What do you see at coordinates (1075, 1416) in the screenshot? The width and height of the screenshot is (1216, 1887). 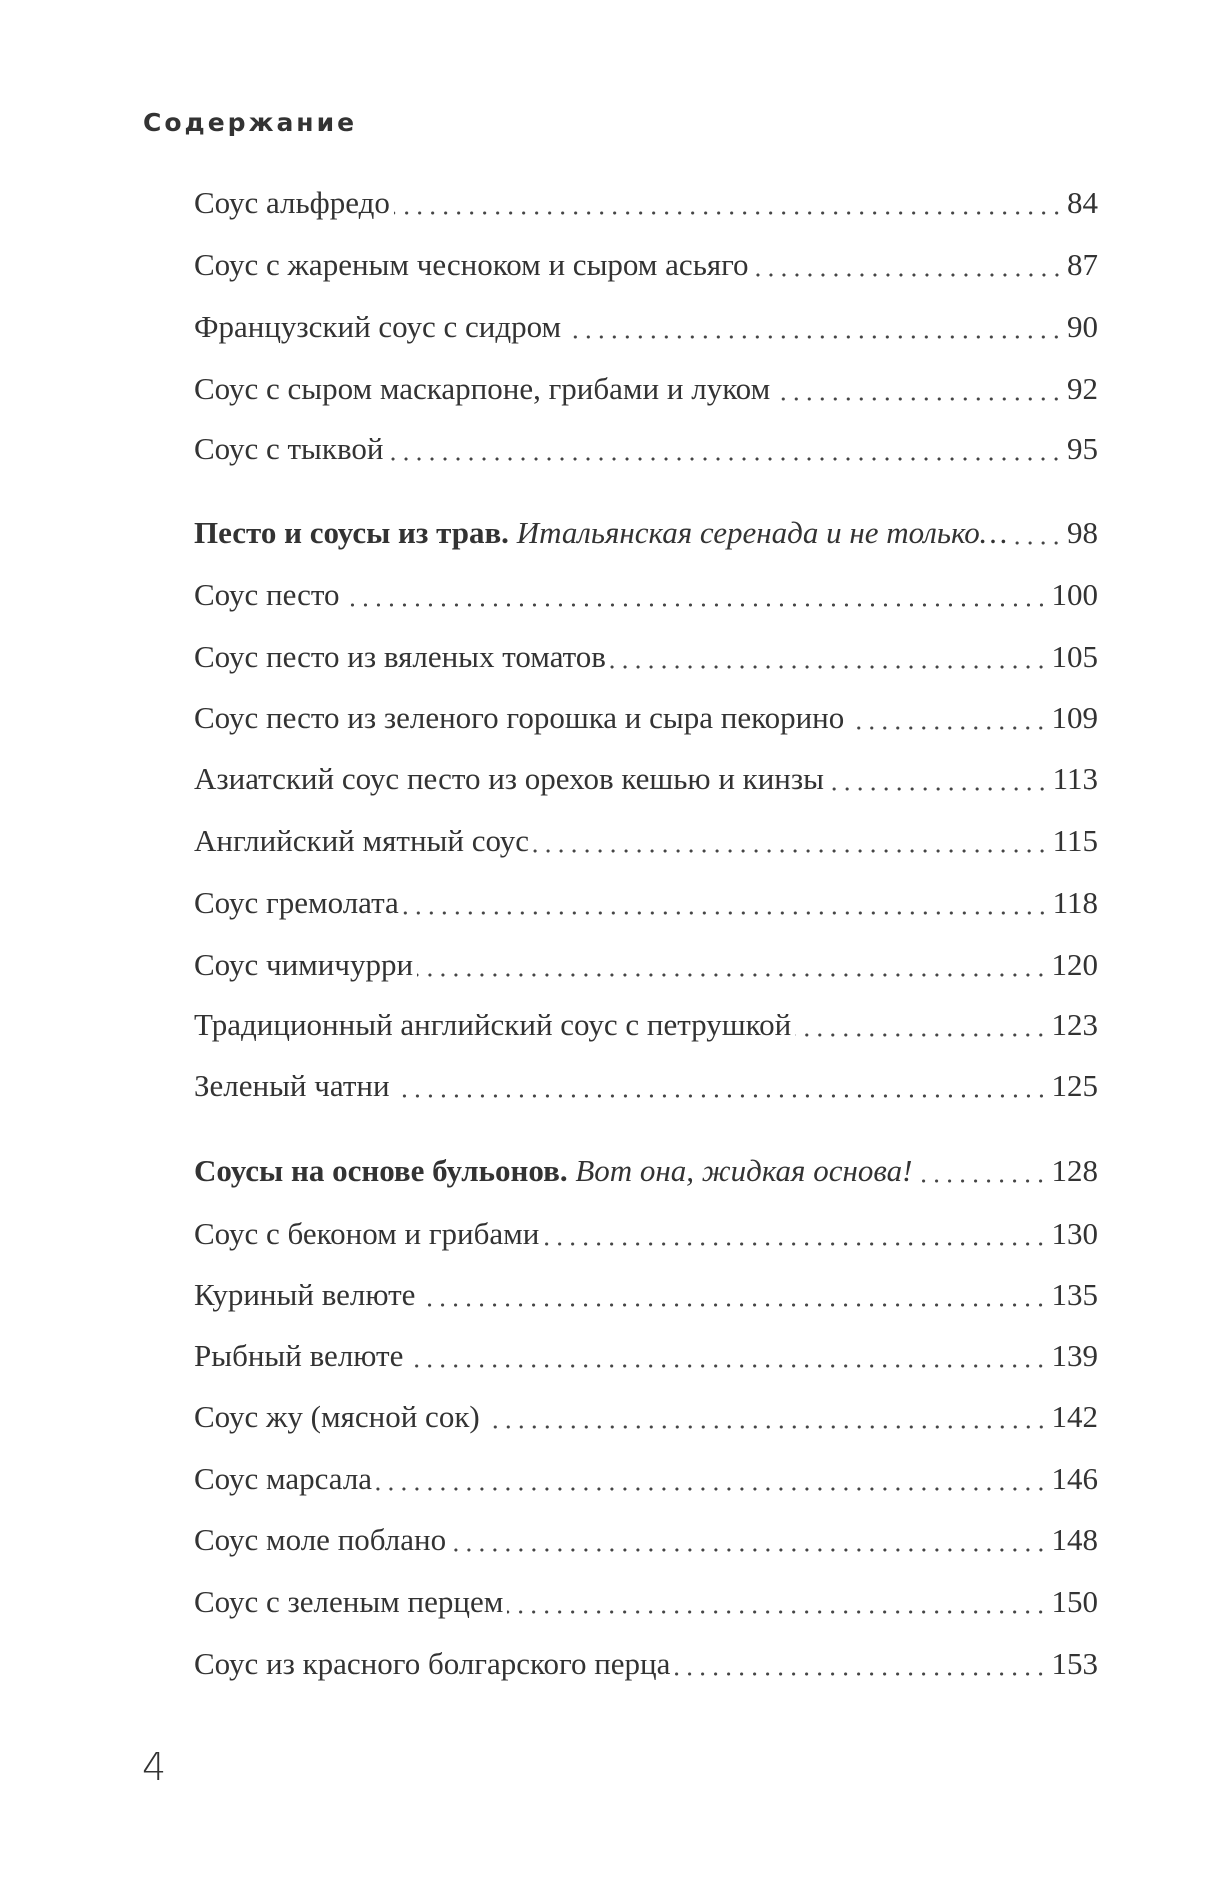 I see `entry-page-number: 142` at bounding box center [1075, 1416].